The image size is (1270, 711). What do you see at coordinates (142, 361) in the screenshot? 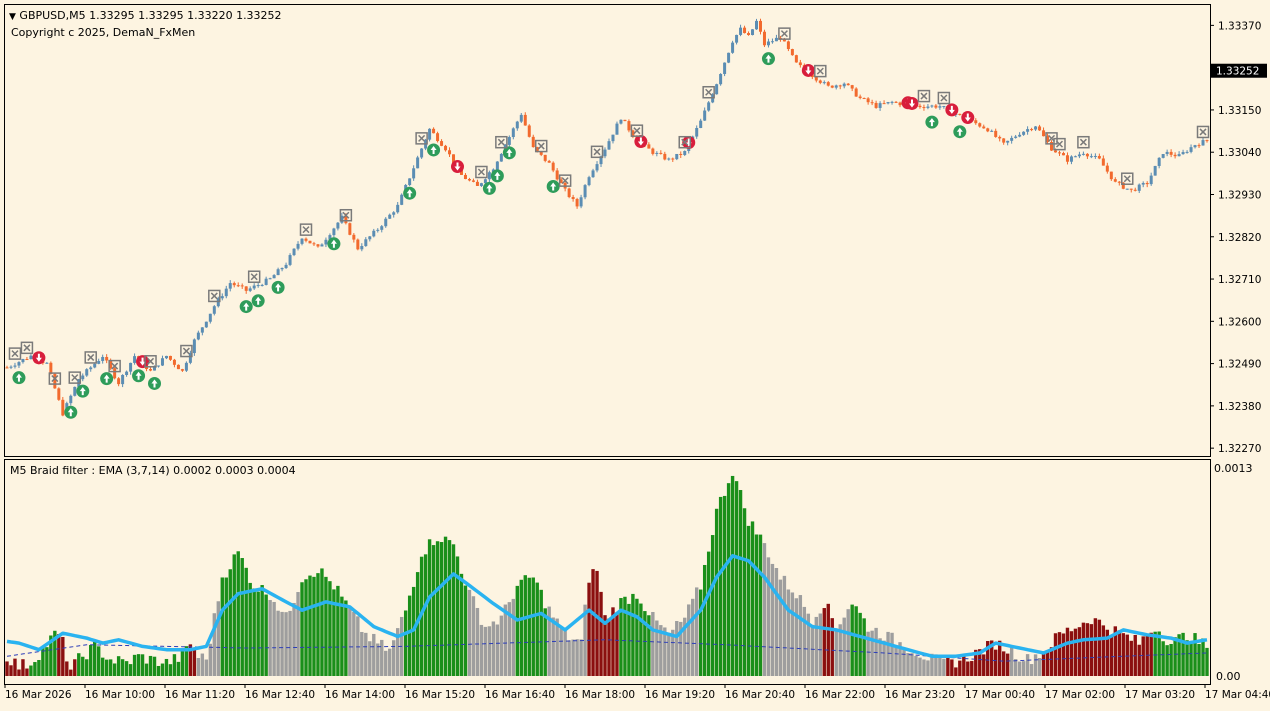
I see `down-arrow-glyph` at bounding box center [142, 361].